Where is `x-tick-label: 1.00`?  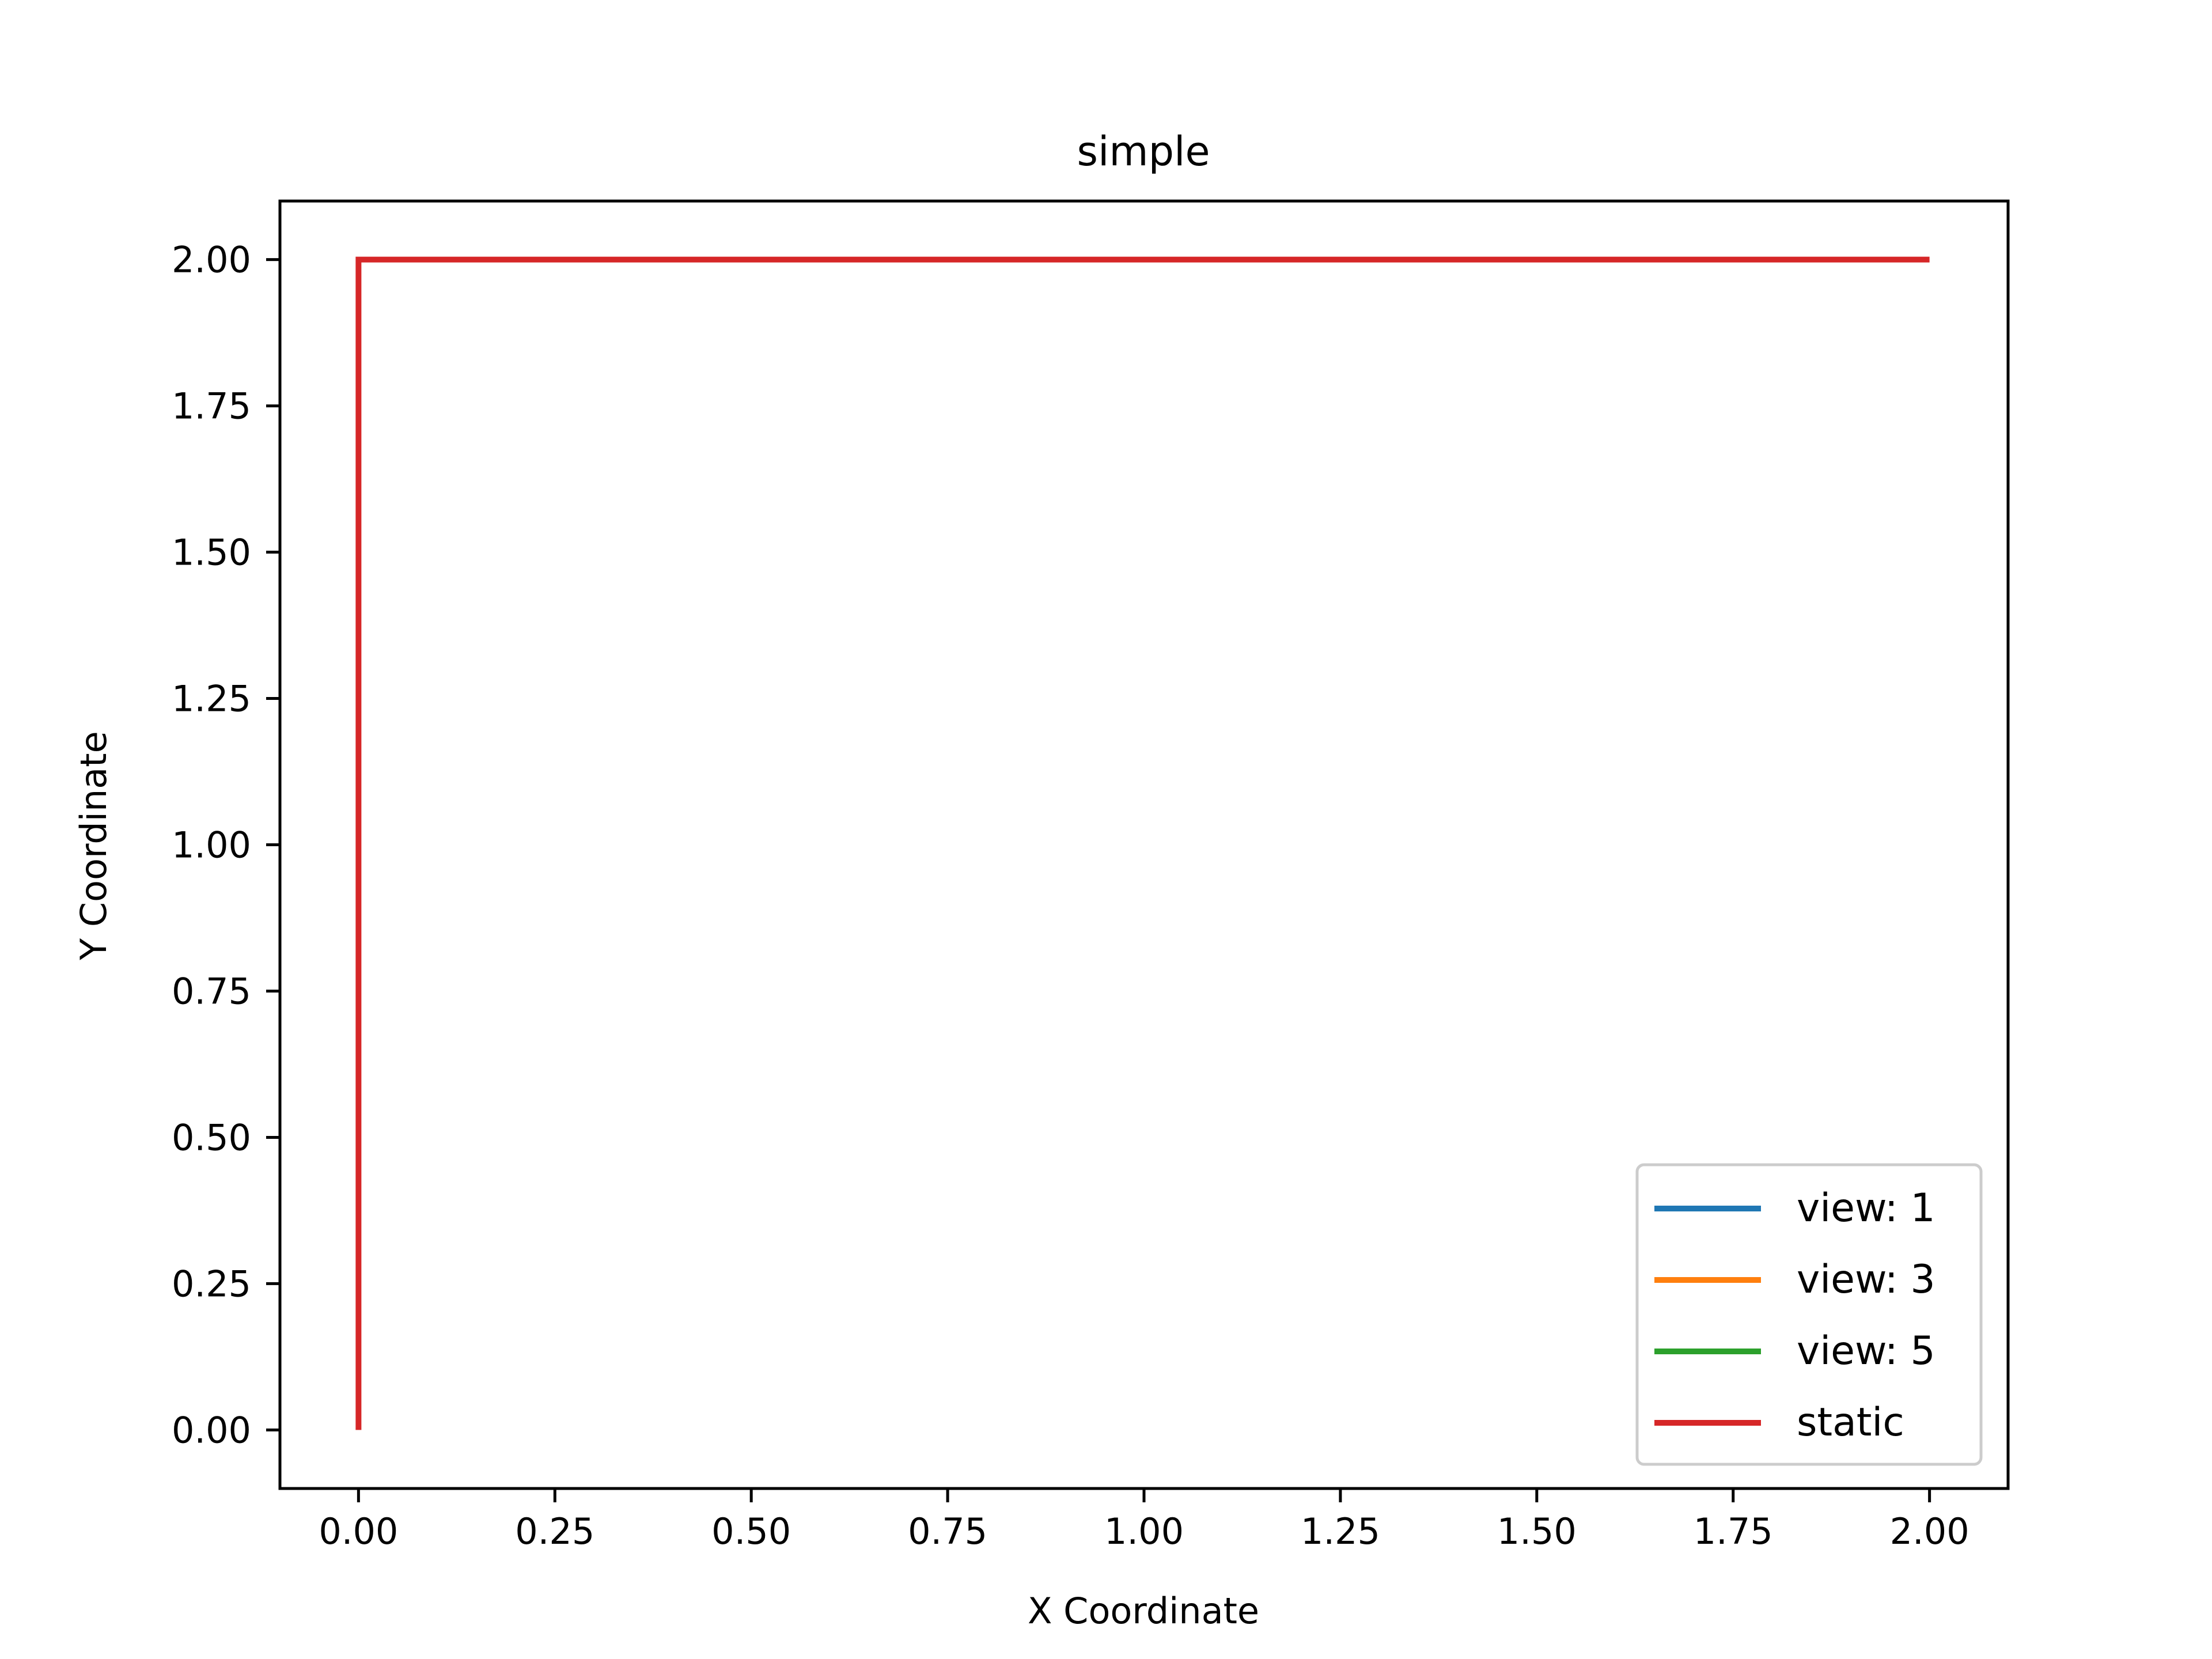
x-tick-label: 1.00 is located at coordinates (1144, 1531).